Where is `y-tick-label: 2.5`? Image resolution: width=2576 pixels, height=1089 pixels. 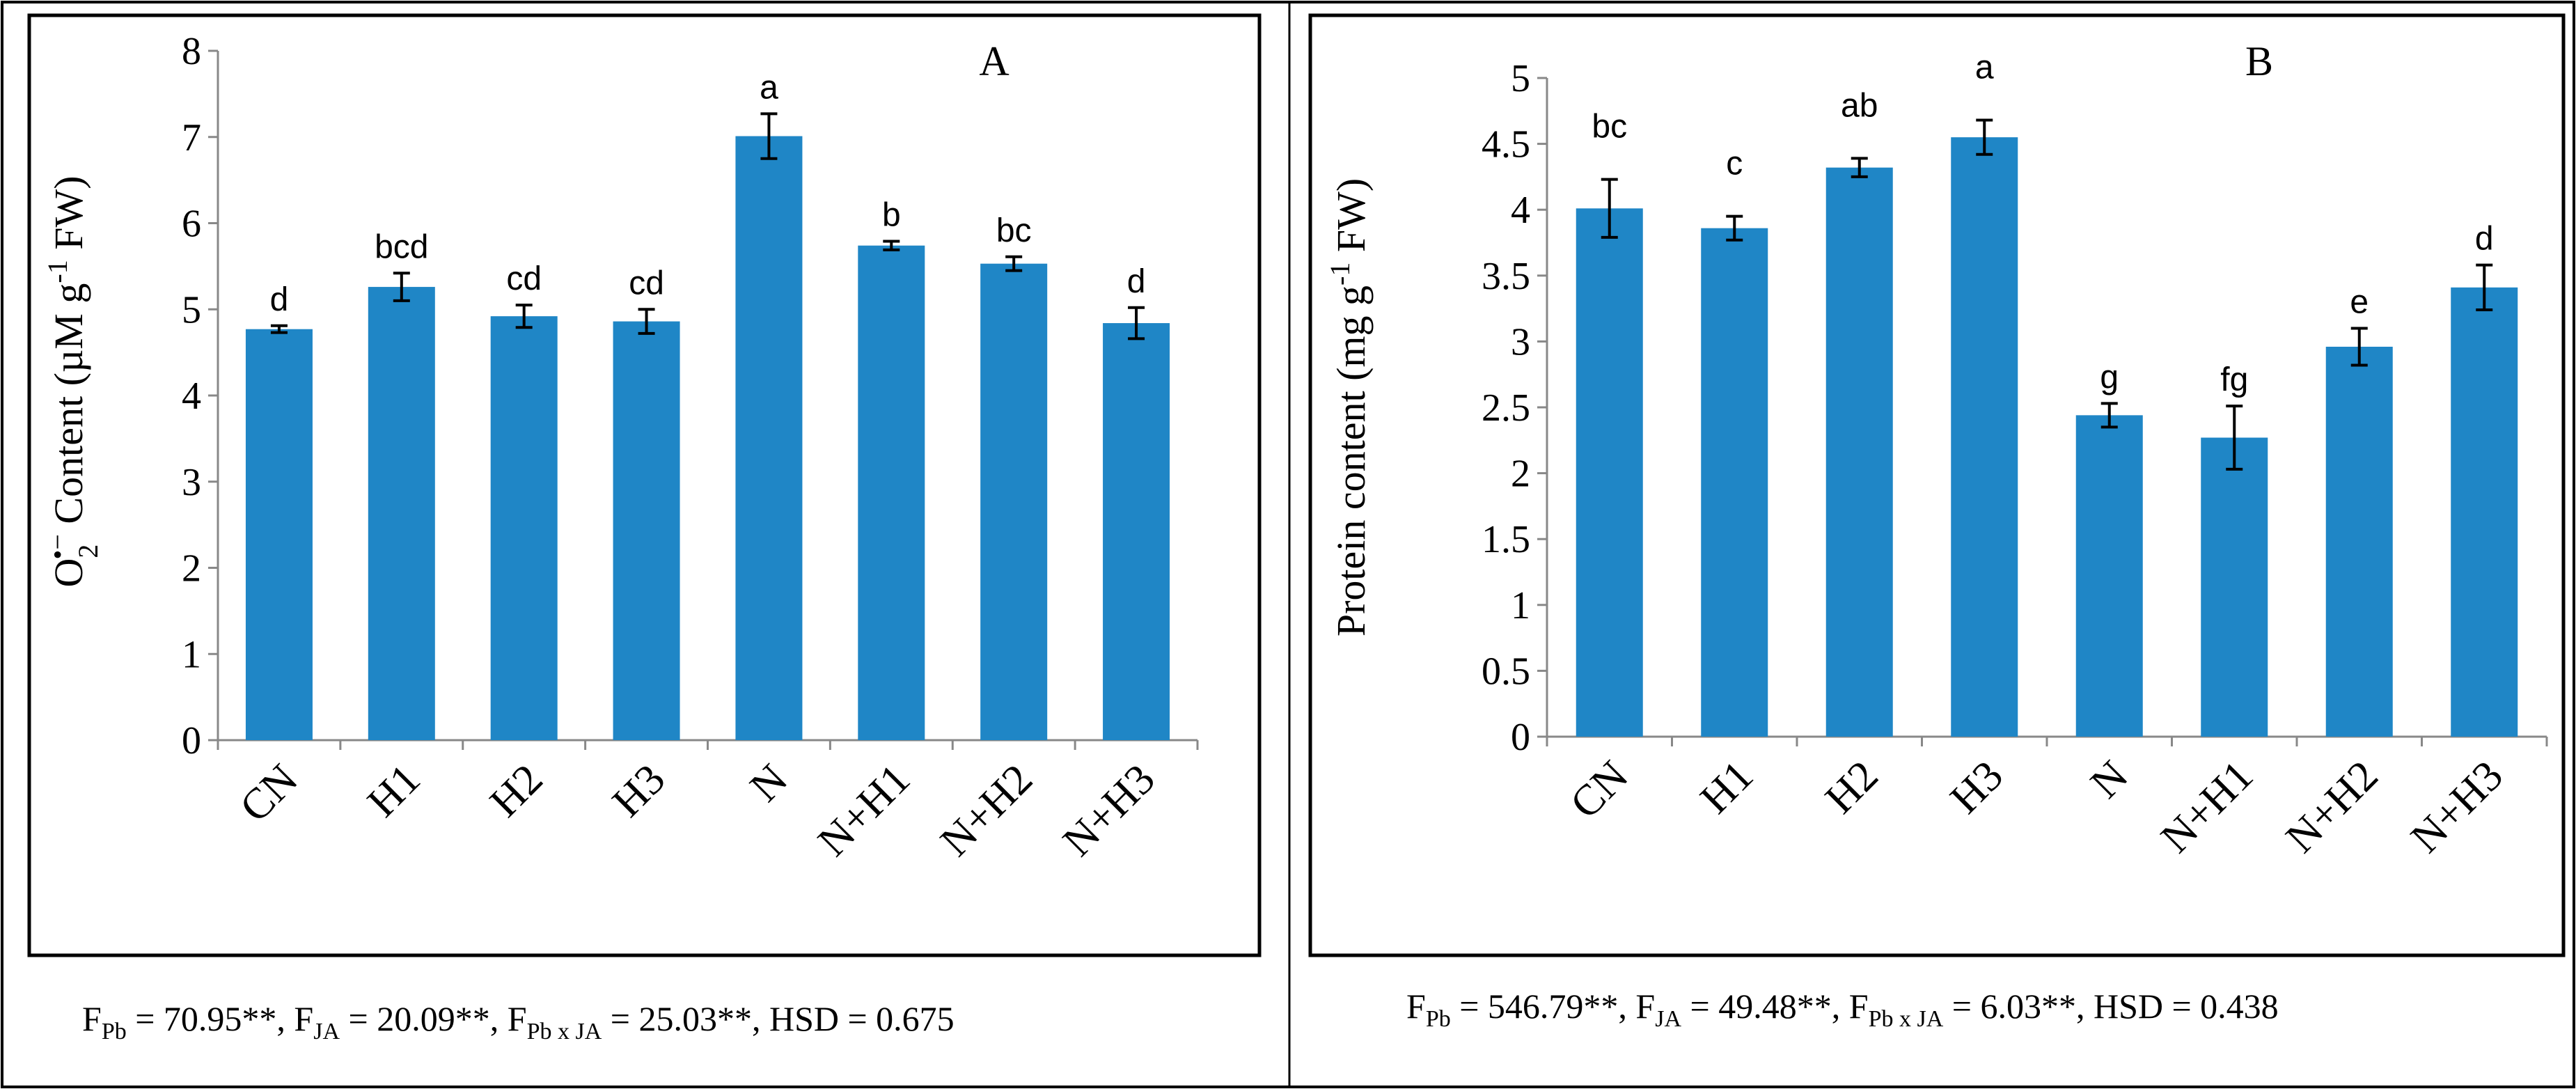 y-tick-label: 2.5 is located at coordinates (1506, 408).